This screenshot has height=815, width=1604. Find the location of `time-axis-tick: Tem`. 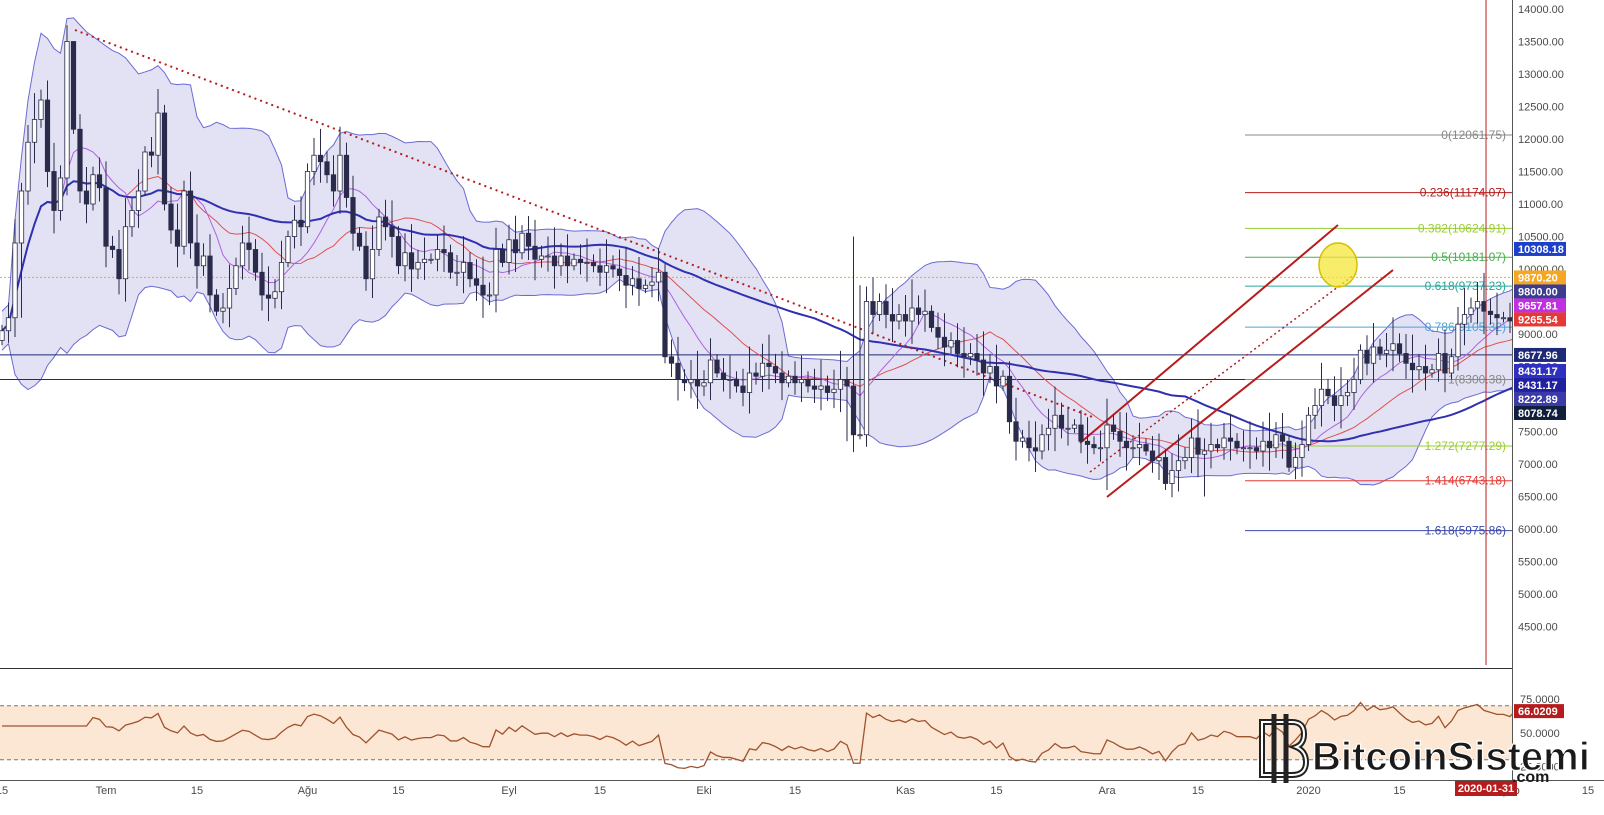

time-axis-tick: Tem is located at coordinates (106, 791).